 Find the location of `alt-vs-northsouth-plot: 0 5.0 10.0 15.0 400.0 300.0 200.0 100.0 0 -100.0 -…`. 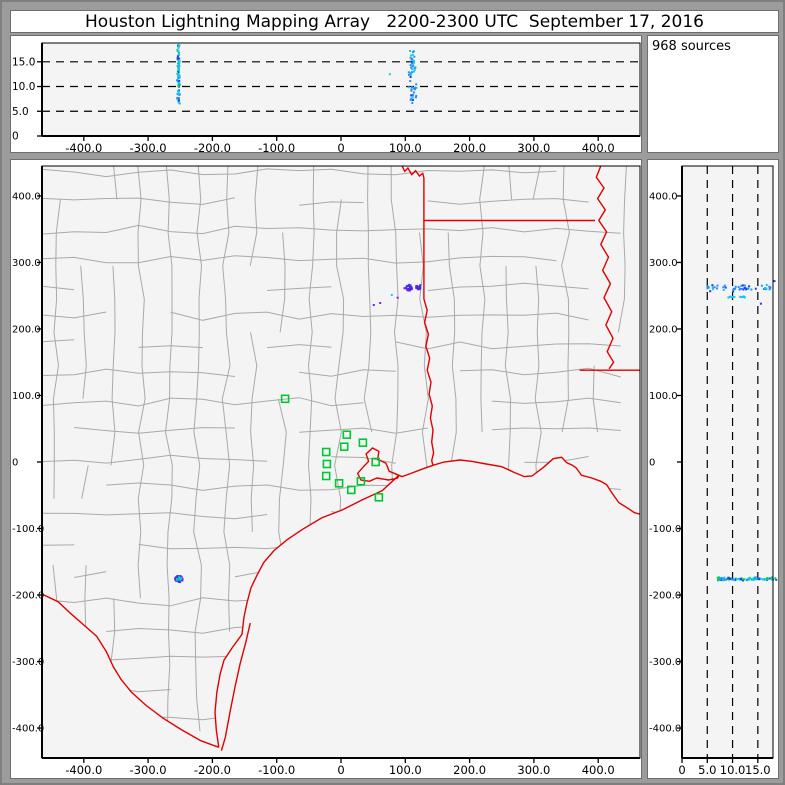

alt-vs-northsouth-plot: 0 5.0 10.0 15.0 400.0 300.0 200.0 100.0 0 -100.0 -… is located at coordinates (713, 471).